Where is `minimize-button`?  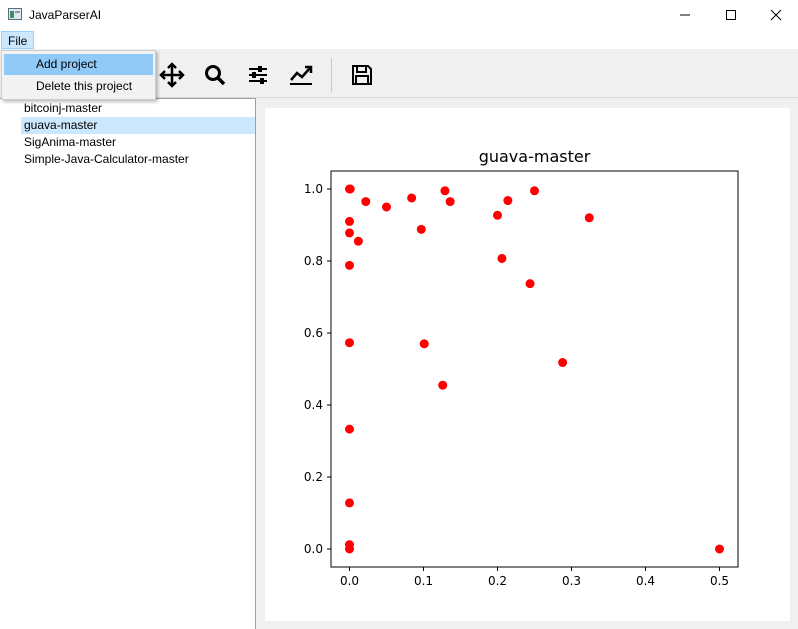
minimize-button is located at coordinates (685, 15).